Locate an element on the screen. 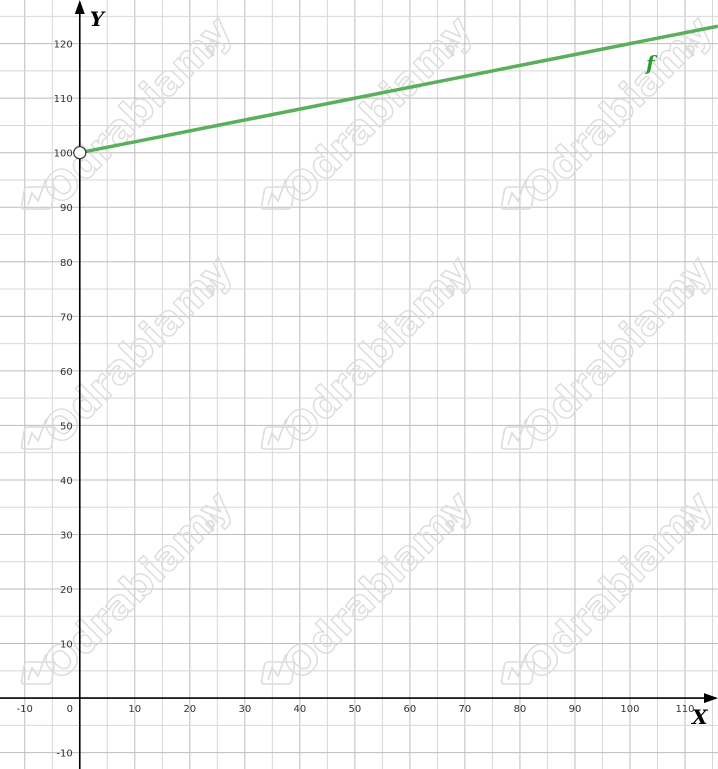  y-tick-label: 50 is located at coordinates (66, 426).